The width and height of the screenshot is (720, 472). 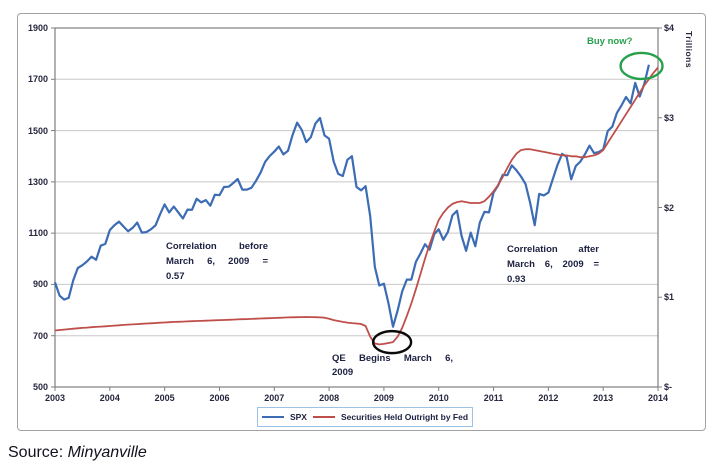 I want to click on correlation-before-annotation: Correlation before March 6, 2009 = 0.57, so click(x=217, y=261).